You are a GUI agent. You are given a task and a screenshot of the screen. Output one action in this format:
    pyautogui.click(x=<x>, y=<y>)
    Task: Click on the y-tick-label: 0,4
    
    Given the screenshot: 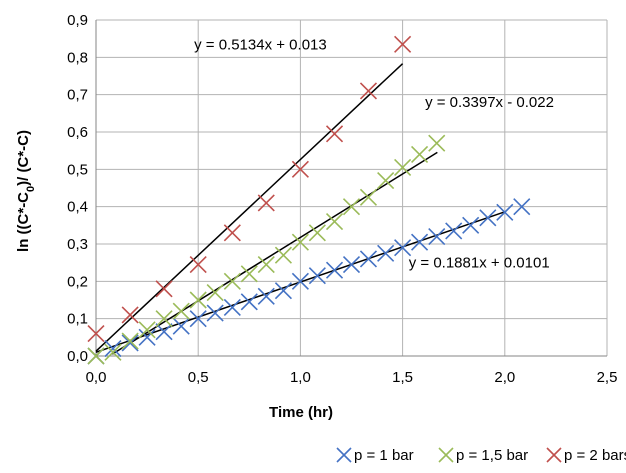 What is the action you would take?
    pyautogui.click(x=77, y=207)
    